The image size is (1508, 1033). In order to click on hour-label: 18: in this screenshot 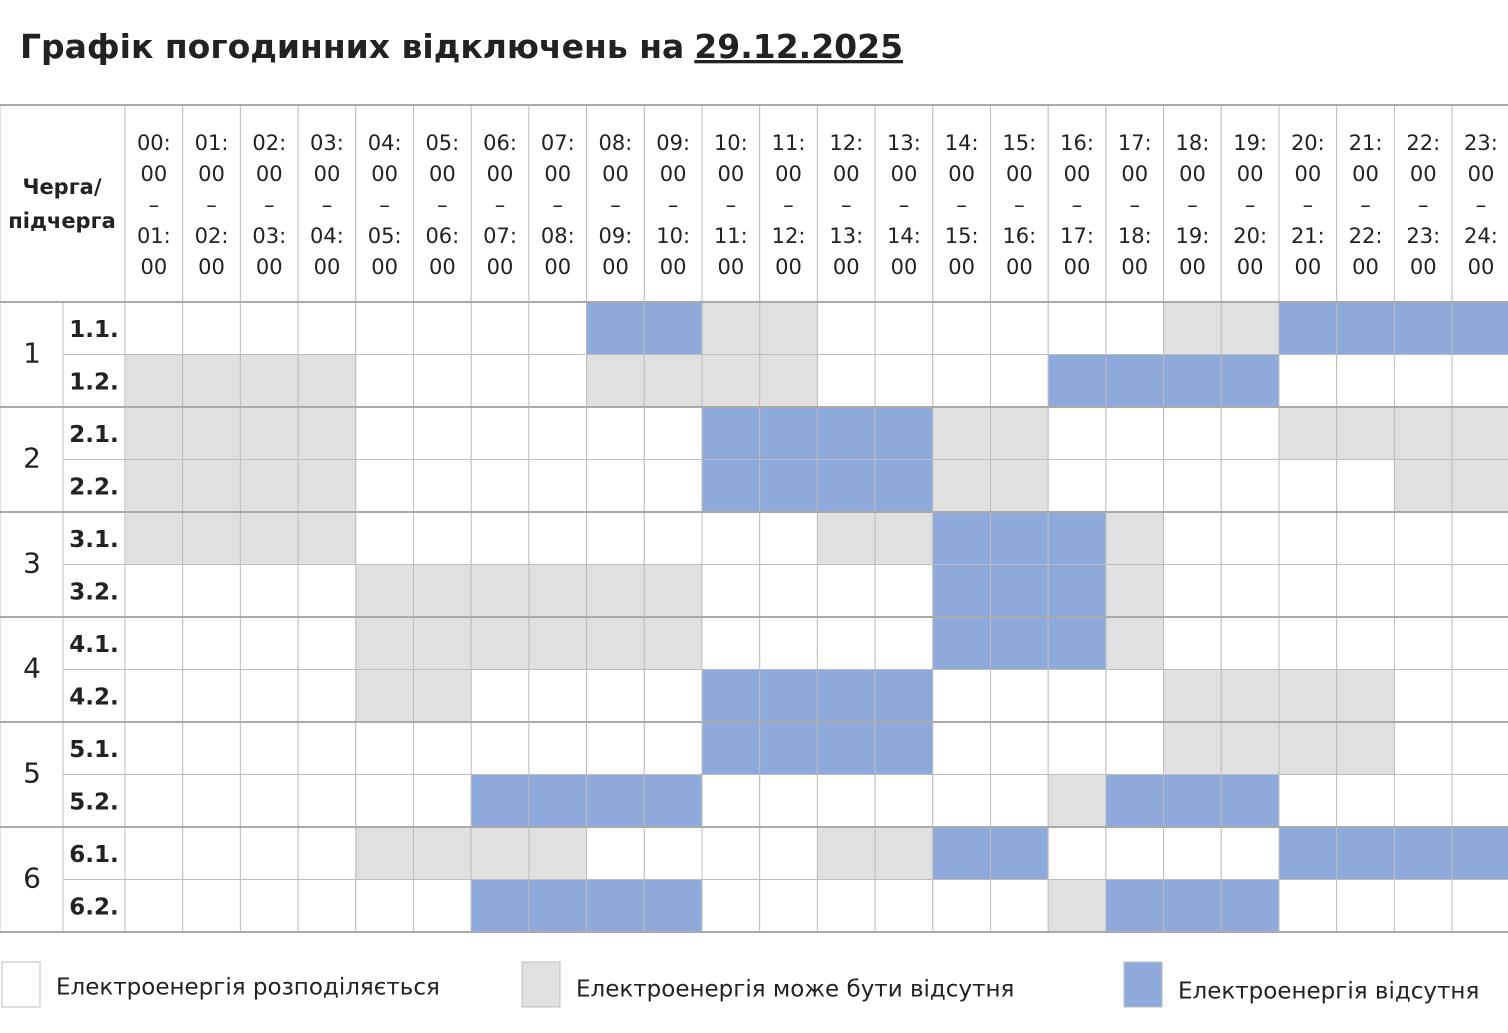, I will do `click(1193, 143)`.